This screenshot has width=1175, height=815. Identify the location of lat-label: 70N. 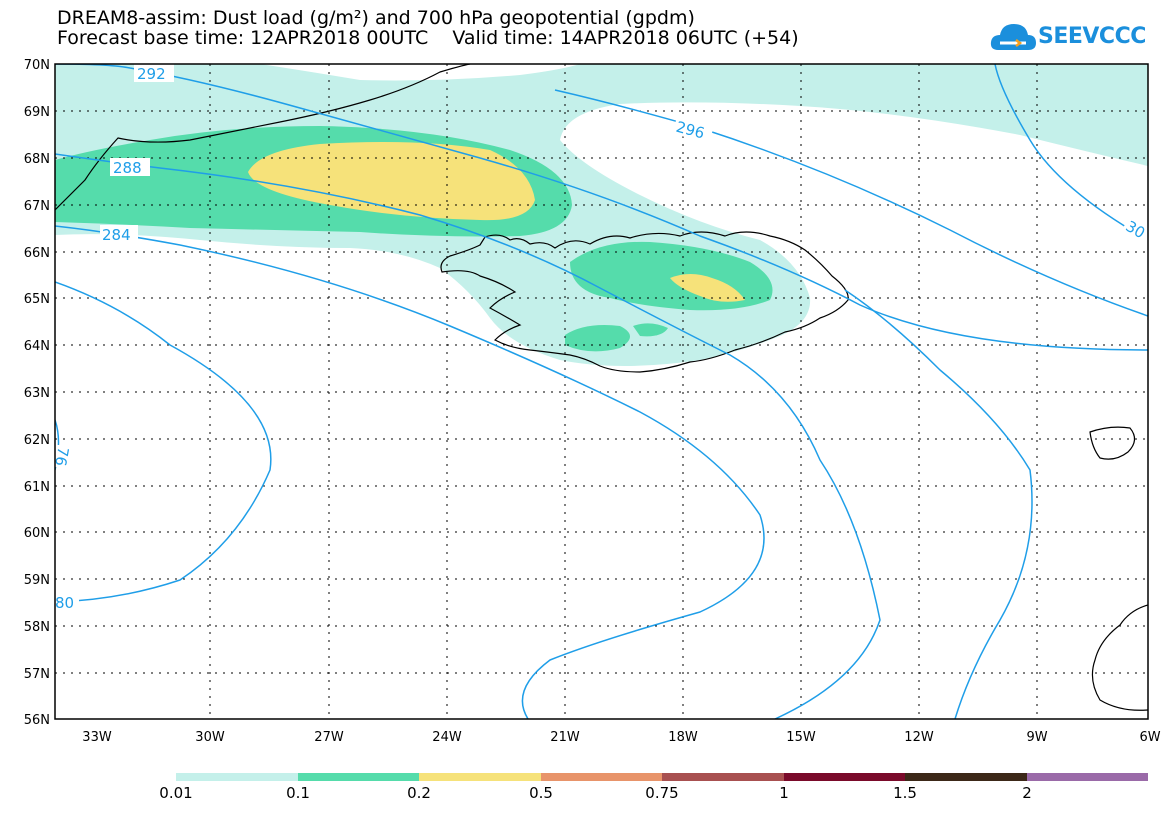
(37, 65).